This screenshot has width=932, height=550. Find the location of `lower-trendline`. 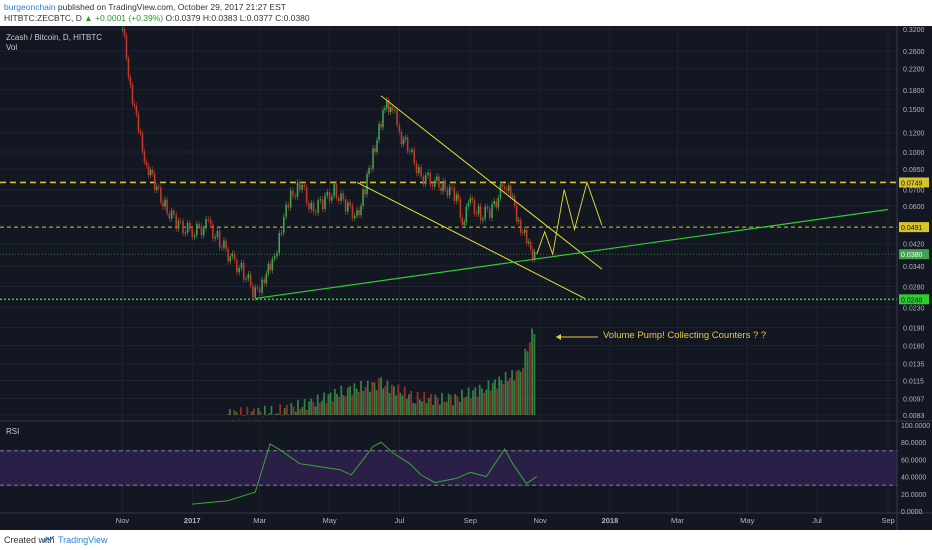

lower-trendline is located at coordinates (470, 240).